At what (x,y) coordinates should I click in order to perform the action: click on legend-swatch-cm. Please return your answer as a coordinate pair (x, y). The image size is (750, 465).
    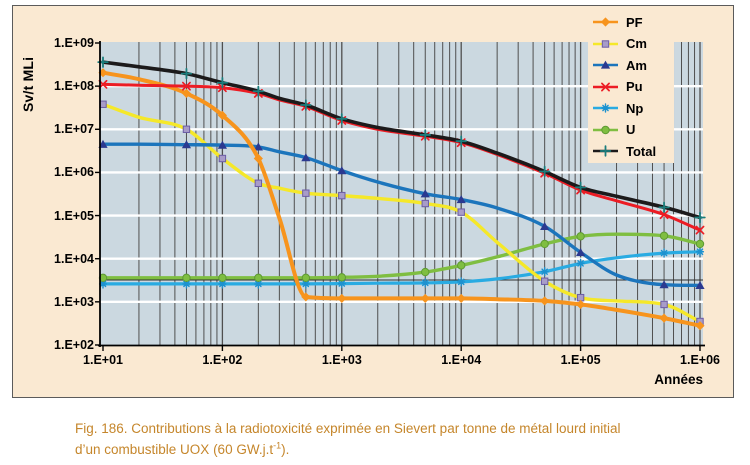
    Looking at the image, I should click on (605, 43).